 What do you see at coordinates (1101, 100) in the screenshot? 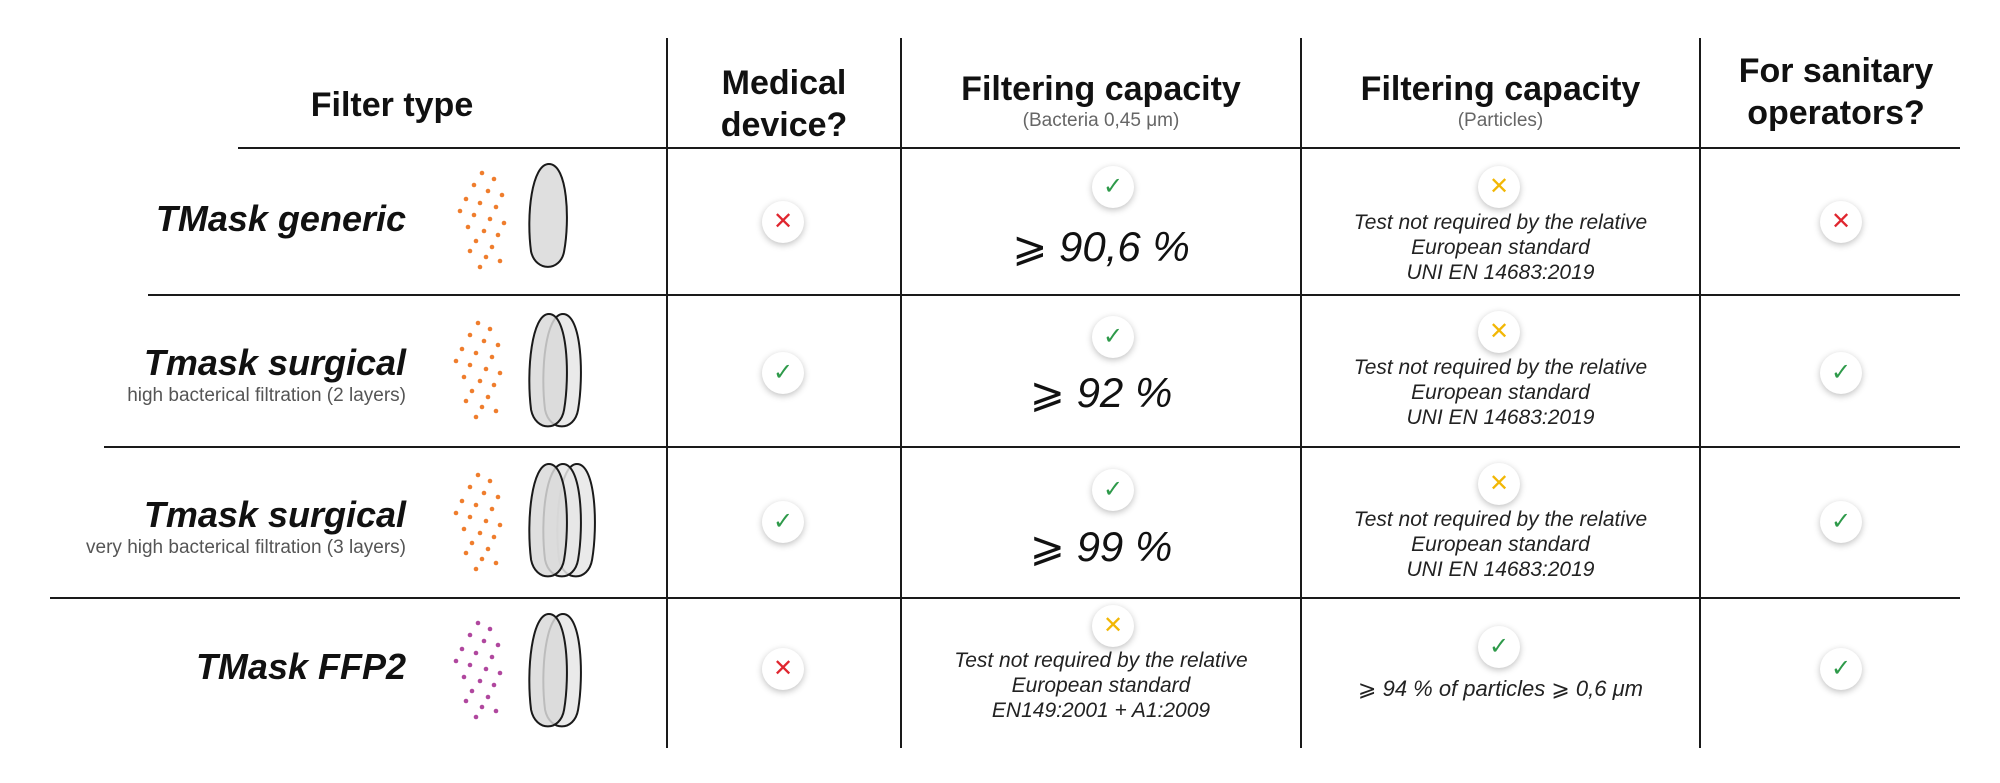
I see `header-filtering-bacteria: Filtering capacity (Bacteria 0,45 μm)` at bounding box center [1101, 100].